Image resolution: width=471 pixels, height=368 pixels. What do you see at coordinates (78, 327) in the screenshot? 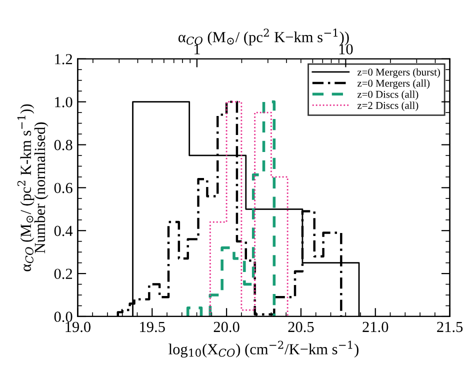
I see `x-tick-label: 19.0` at bounding box center [78, 327].